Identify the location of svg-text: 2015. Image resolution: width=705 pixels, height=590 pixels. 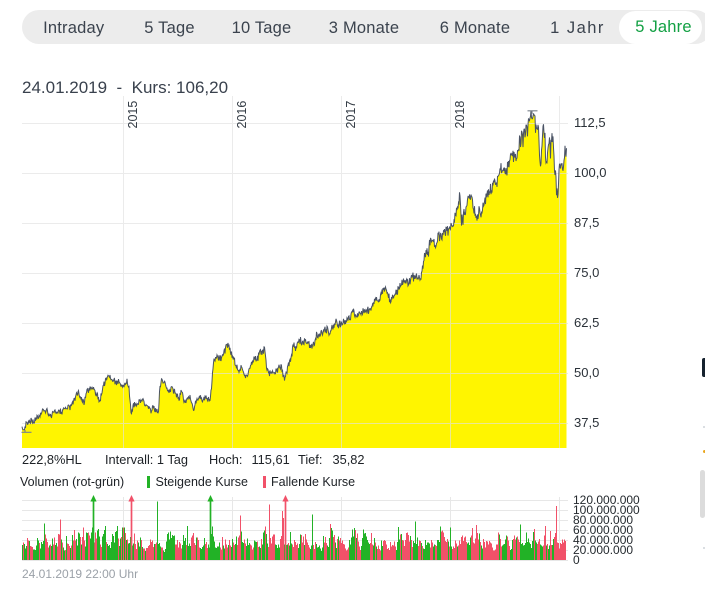
(133, 115).